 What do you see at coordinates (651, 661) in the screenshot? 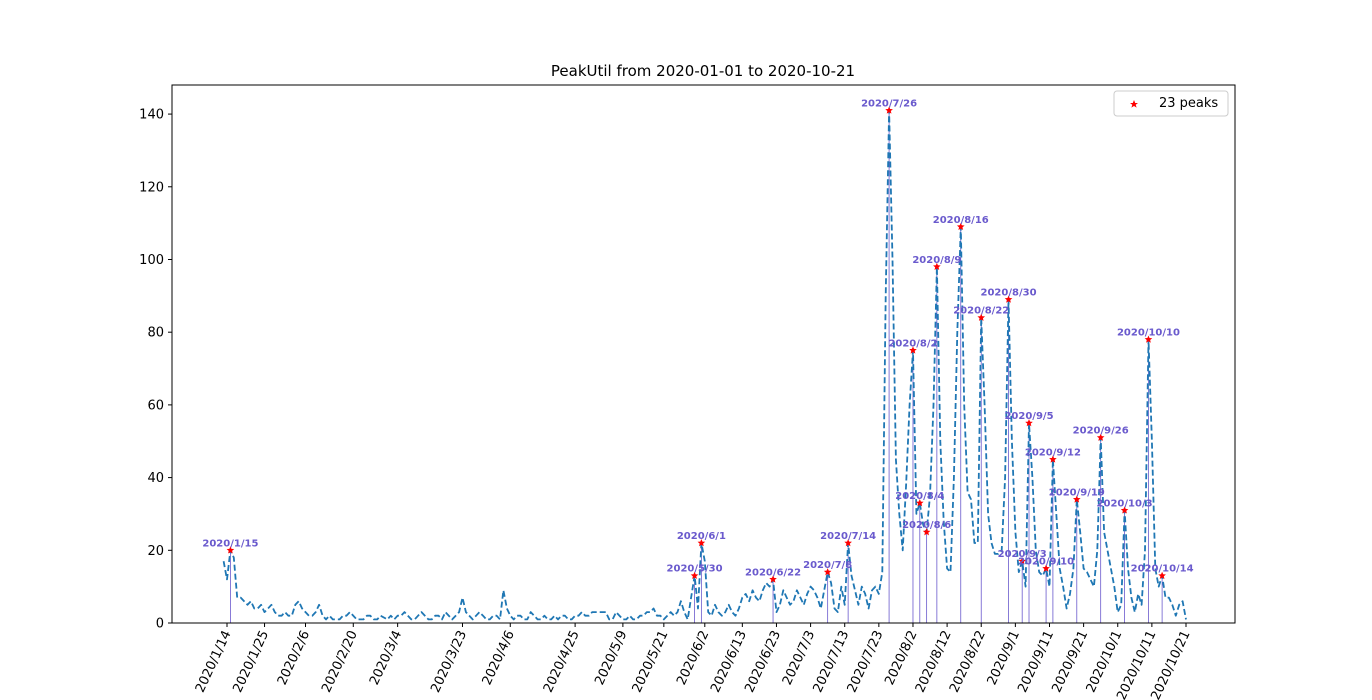
I see `x-tick-label-9: 2020/5/21` at bounding box center [651, 661].